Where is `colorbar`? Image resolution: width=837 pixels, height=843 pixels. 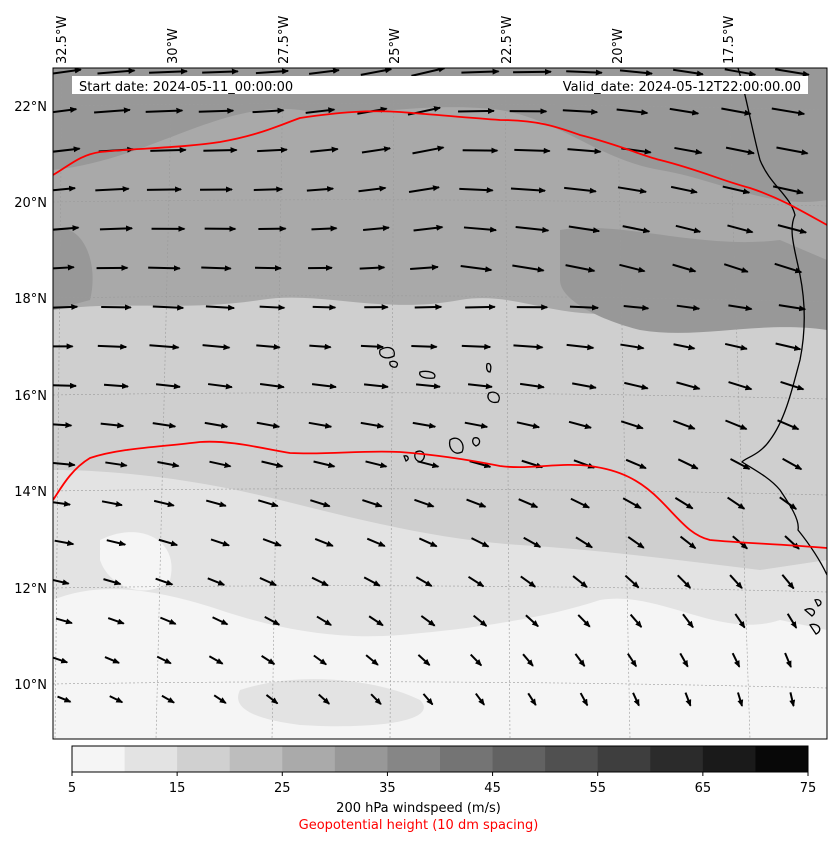 colorbar is located at coordinates (440, 759).